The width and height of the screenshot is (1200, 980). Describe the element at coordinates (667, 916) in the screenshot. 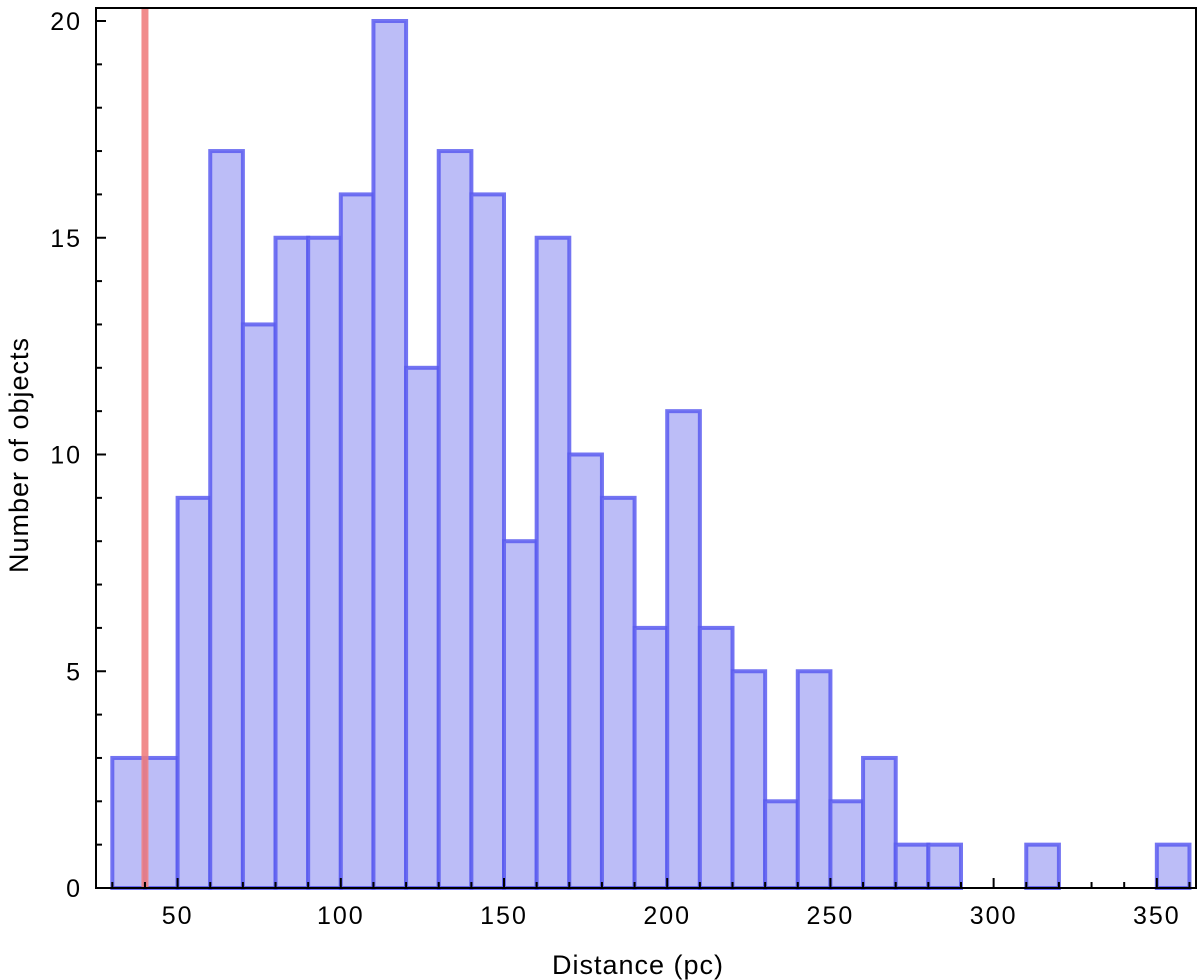

I see `x-tick-label: 200` at that location.